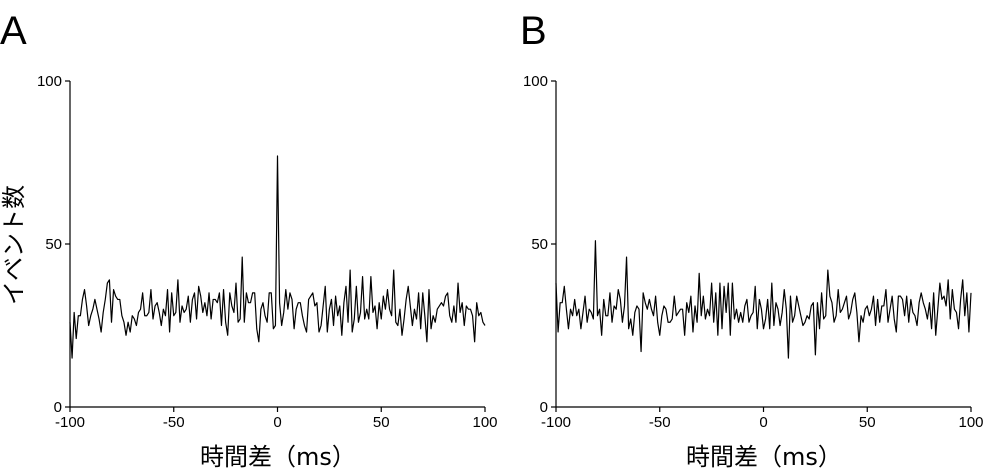  What do you see at coordinates (484, 422) in the screenshot?
I see `panel-a-x-tick-label-4: 100` at bounding box center [484, 422].